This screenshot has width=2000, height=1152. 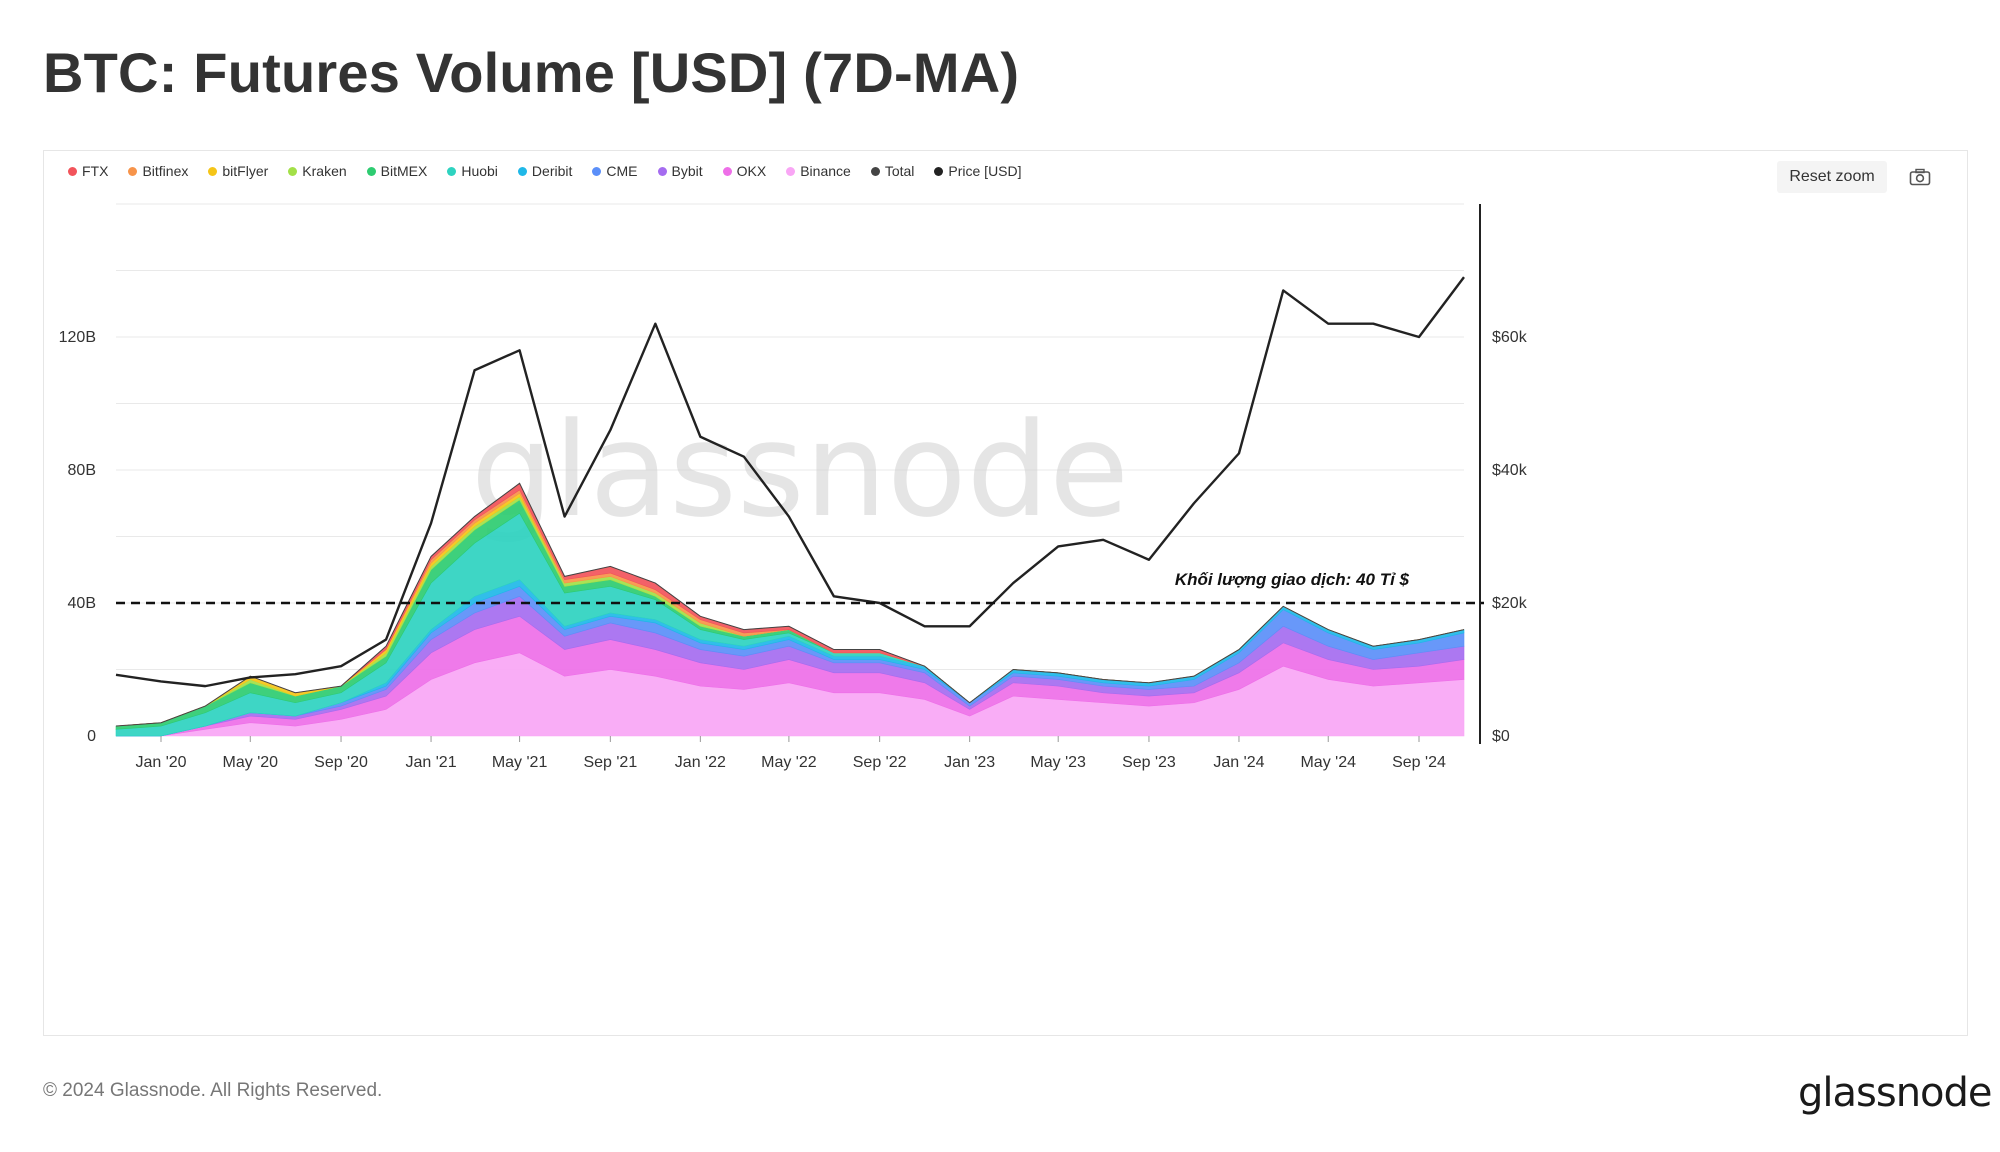 What do you see at coordinates (431, 762) in the screenshot?
I see `x-tick-label: Jan '21` at bounding box center [431, 762].